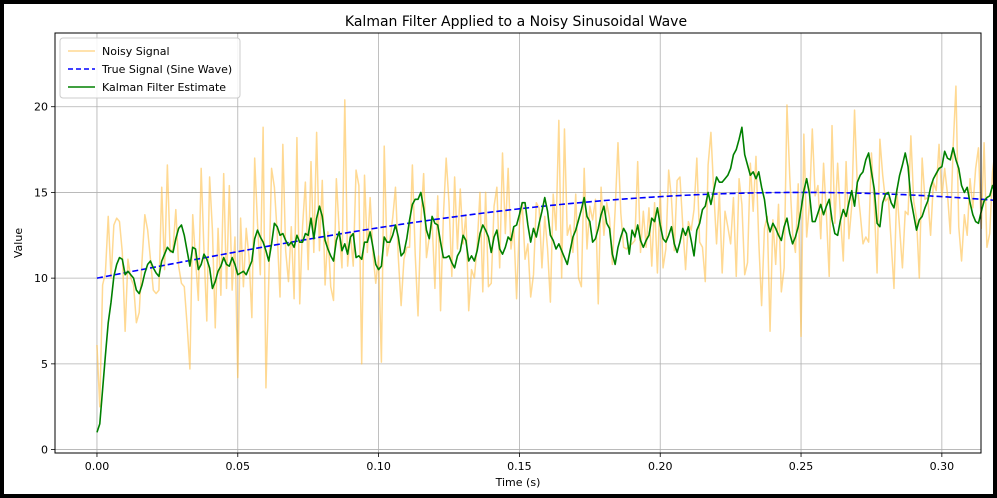  What do you see at coordinates (942, 466) in the screenshot?
I see `x-tick-label: 0.30` at bounding box center [942, 466].